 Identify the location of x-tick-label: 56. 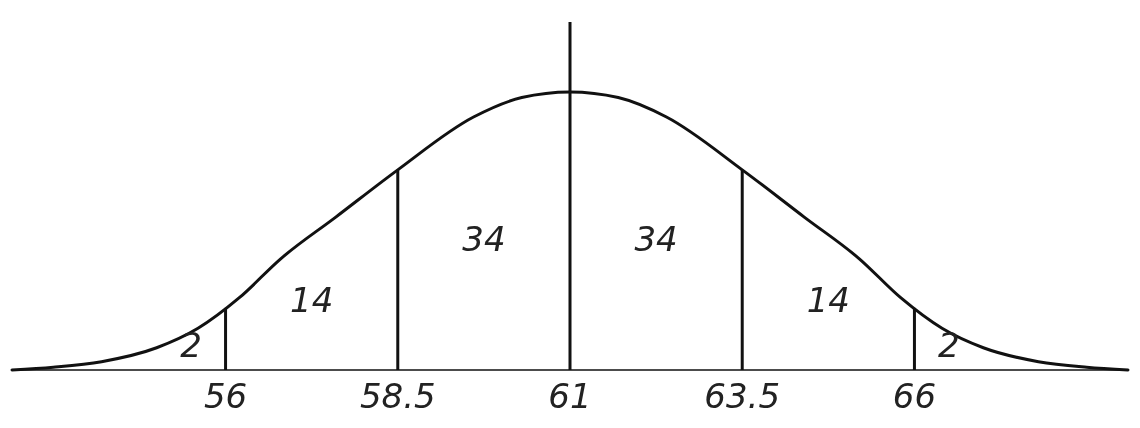
(225, 396).